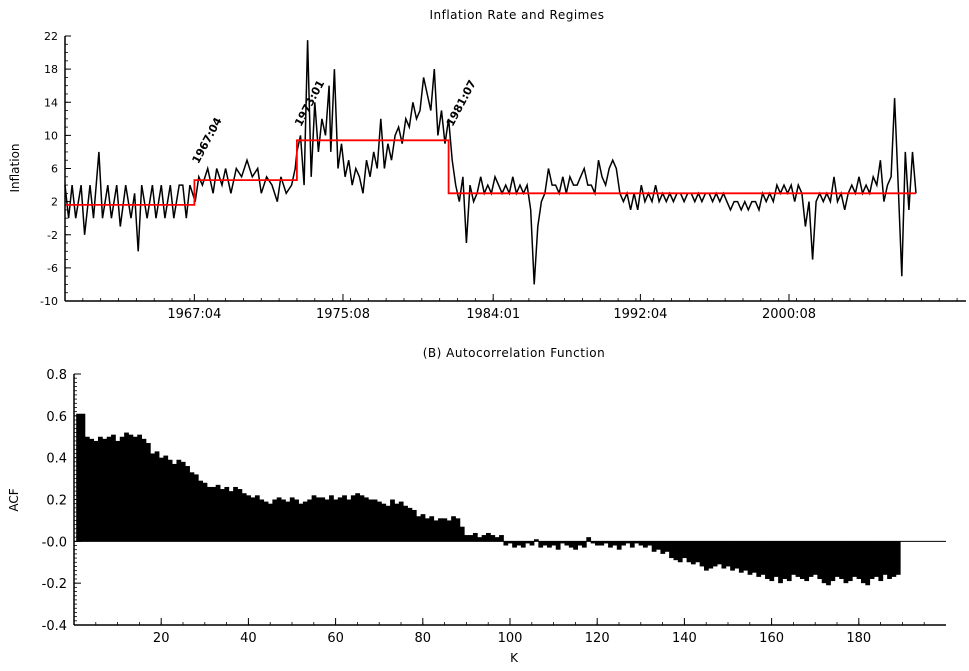 Image resolution: width=969 pixels, height=671 pixels. What do you see at coordinates (514, 658) in the screenshot?
I see `acf-x-axis-label: K` at bounding box center [514, 658].